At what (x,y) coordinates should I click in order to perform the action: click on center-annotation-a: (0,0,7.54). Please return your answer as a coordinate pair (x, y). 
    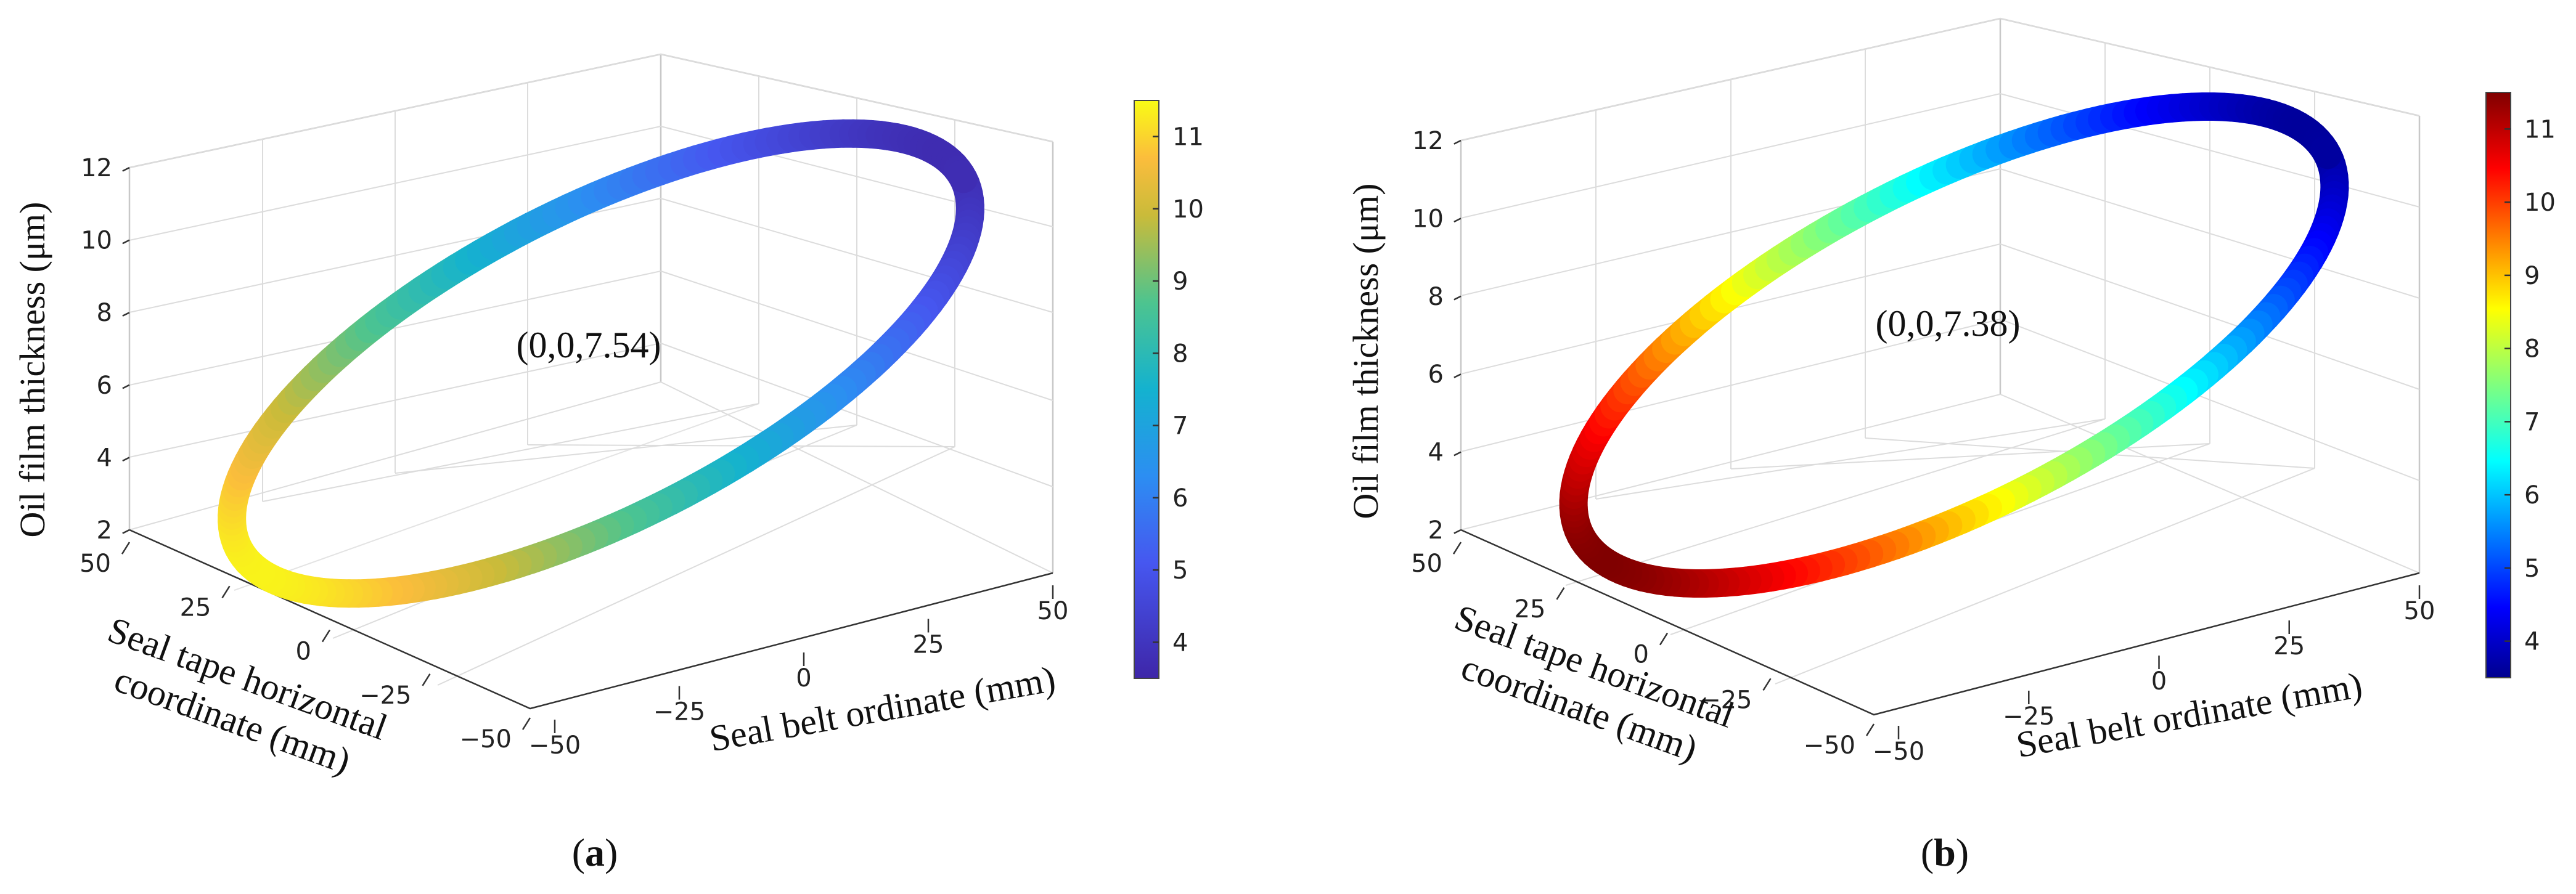
    Looking at the image, I should click on (589, 345).